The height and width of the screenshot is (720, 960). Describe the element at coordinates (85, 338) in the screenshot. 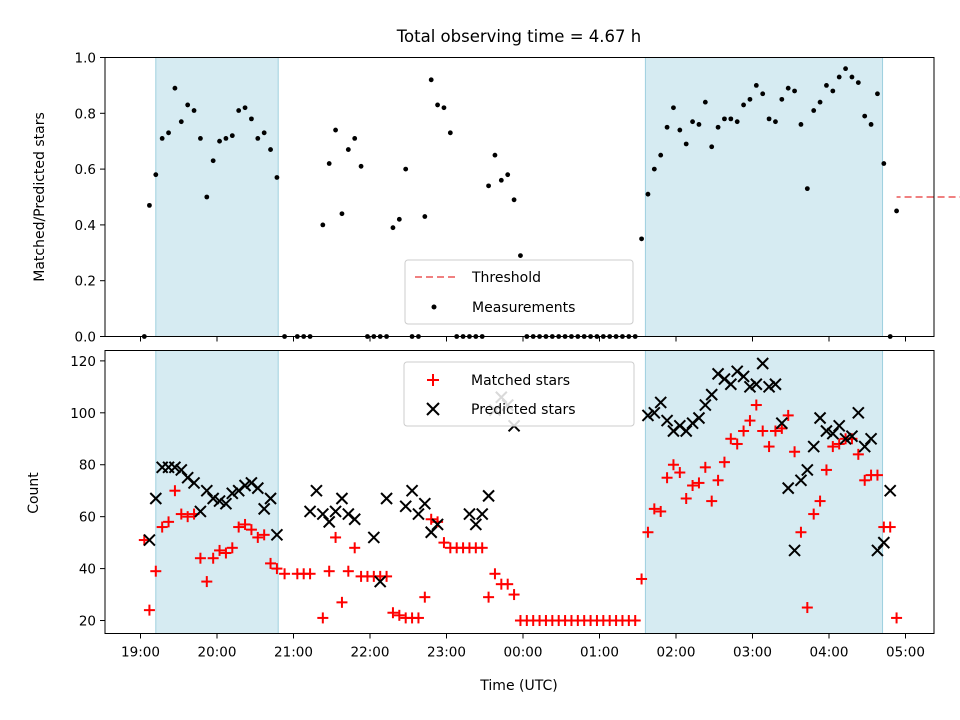

I see `top-y-tick-label: 0.0` at that location.